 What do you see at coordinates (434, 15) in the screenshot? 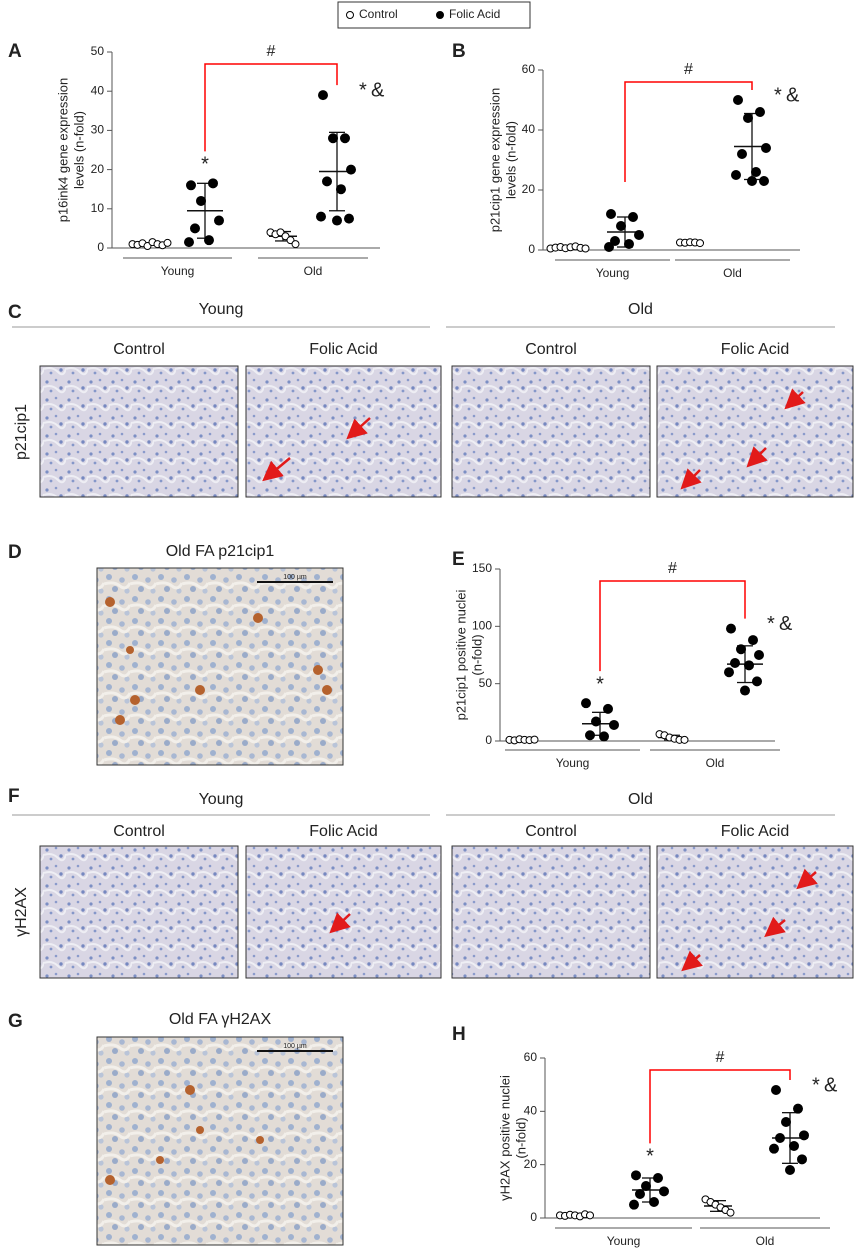
I see `legend-box` at bounding box center [434, 15].